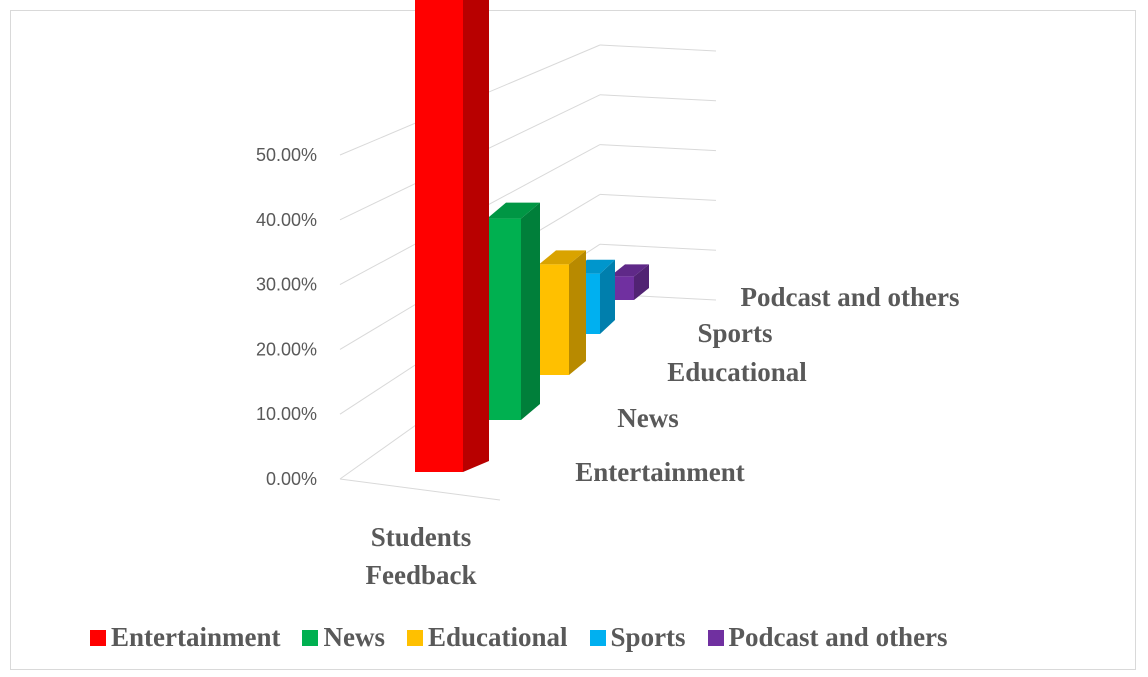 Image resolution: width=1148 pixels, height=677 pixels. I want to click on bar-podcast-and-others, so click(622, 288).